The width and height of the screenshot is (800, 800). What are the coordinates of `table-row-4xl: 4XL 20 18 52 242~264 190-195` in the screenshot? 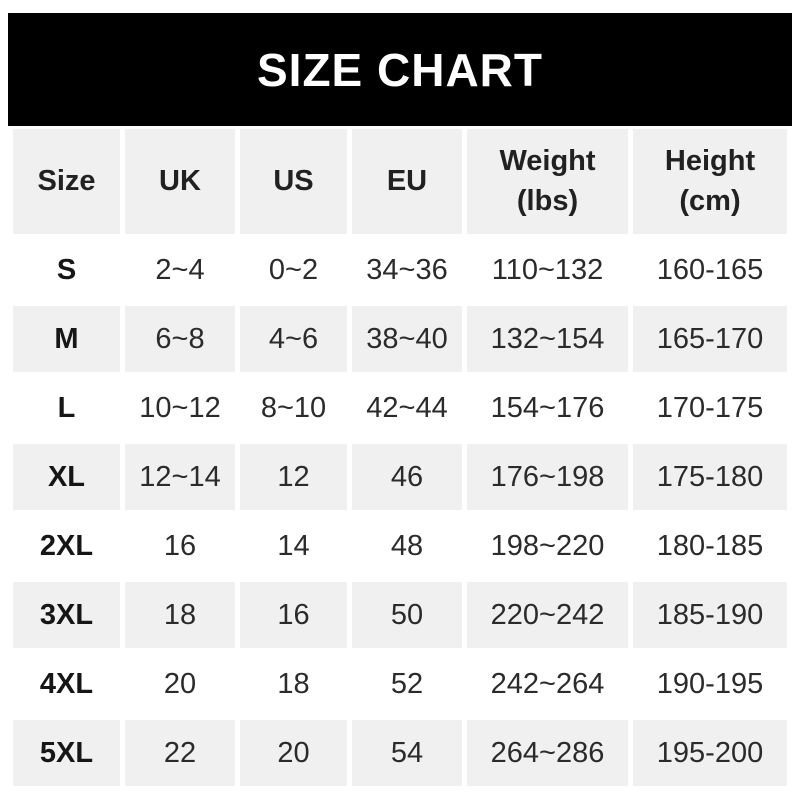 It's located at (400, 684).